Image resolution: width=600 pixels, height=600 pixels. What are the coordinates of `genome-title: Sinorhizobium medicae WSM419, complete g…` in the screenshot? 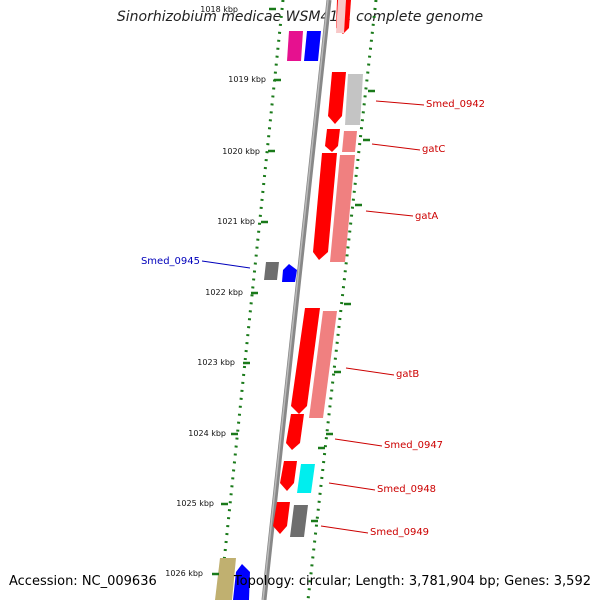 It's located at (300, 17).